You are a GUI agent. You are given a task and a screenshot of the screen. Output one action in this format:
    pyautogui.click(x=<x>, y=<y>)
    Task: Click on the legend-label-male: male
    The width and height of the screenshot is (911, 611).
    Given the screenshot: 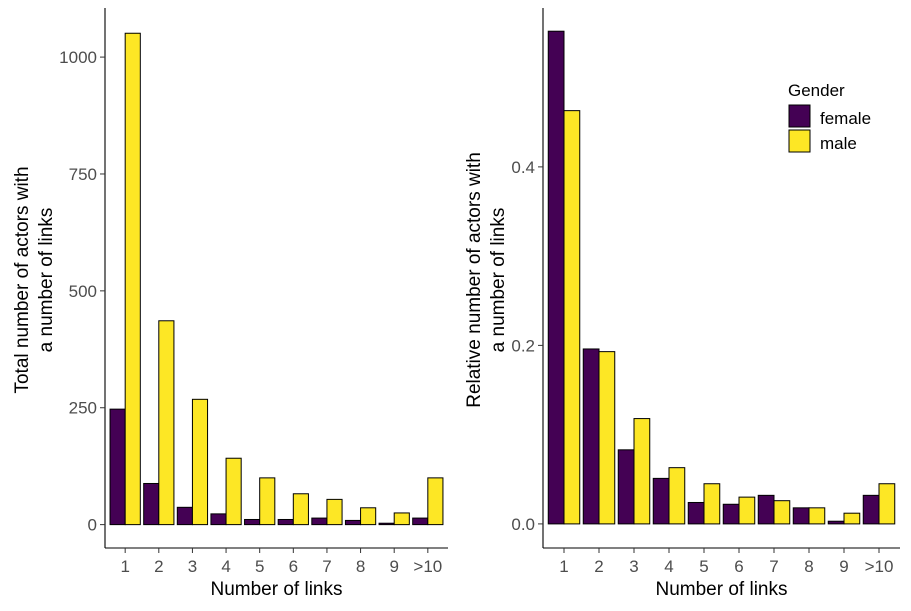 What is the action you would take?
    pyautogui.click(x=838, y=143)
    